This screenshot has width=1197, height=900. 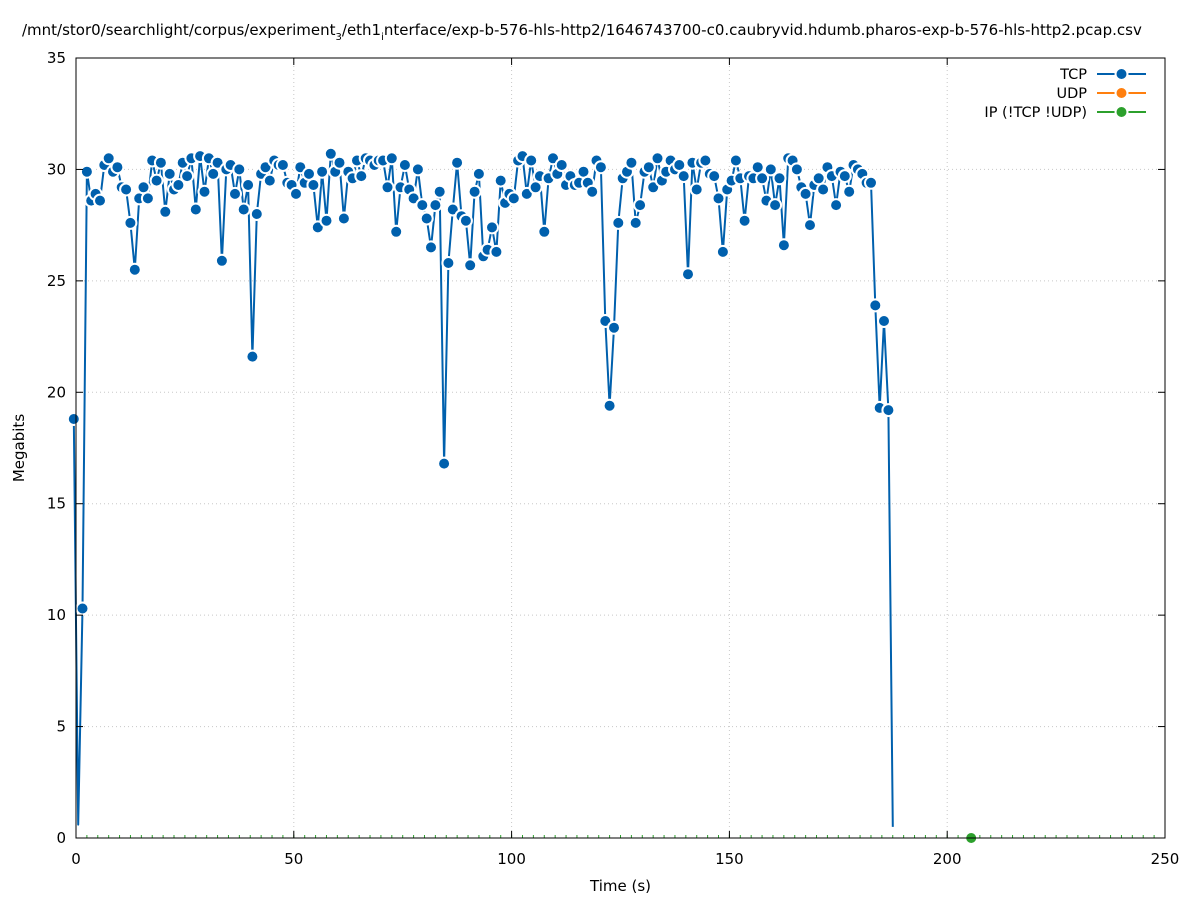 I want to click on y-axis-label: Megabits, so click(x=19, y=448).